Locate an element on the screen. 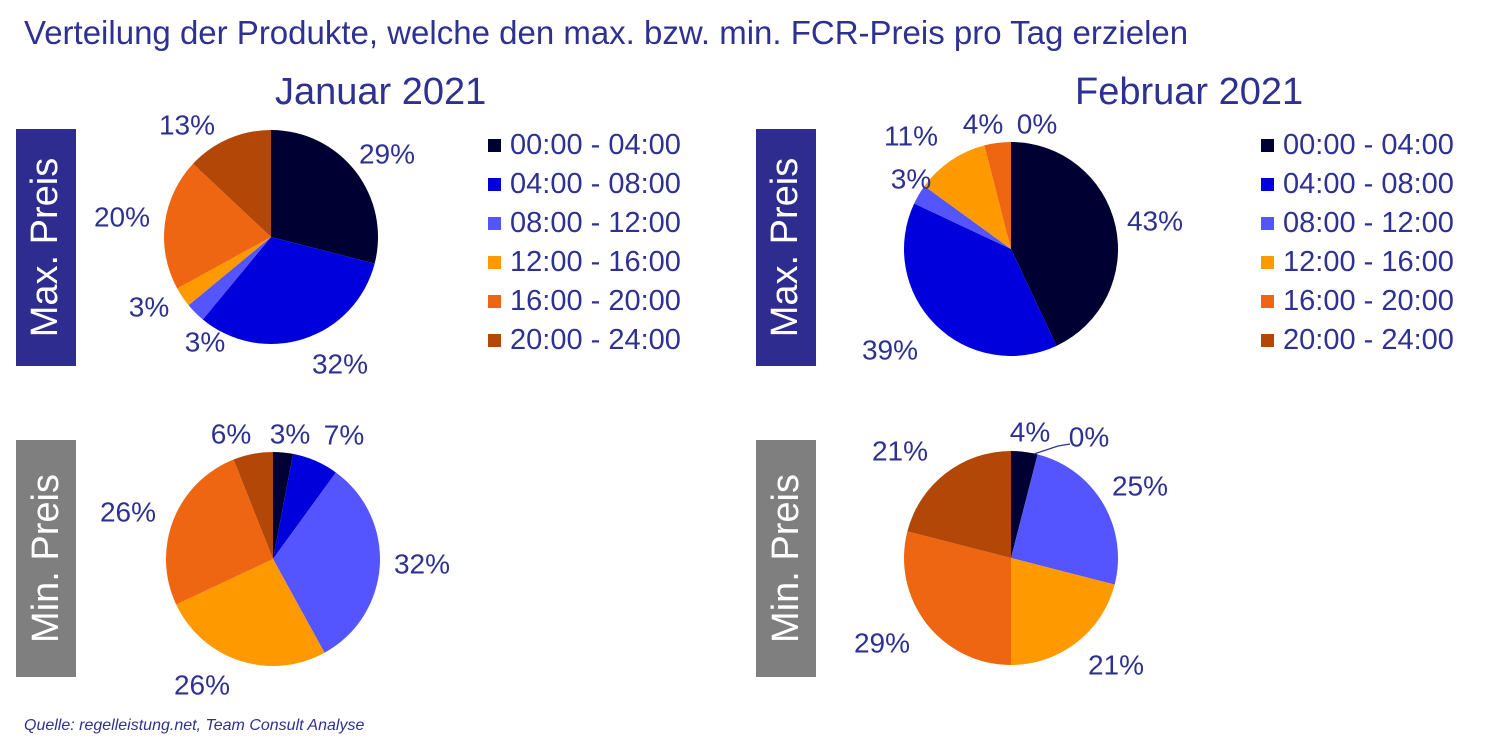  pie-chart-februar-min: 4% 0%25% 21% 29% 21% is located at coordinates (1011, 548).